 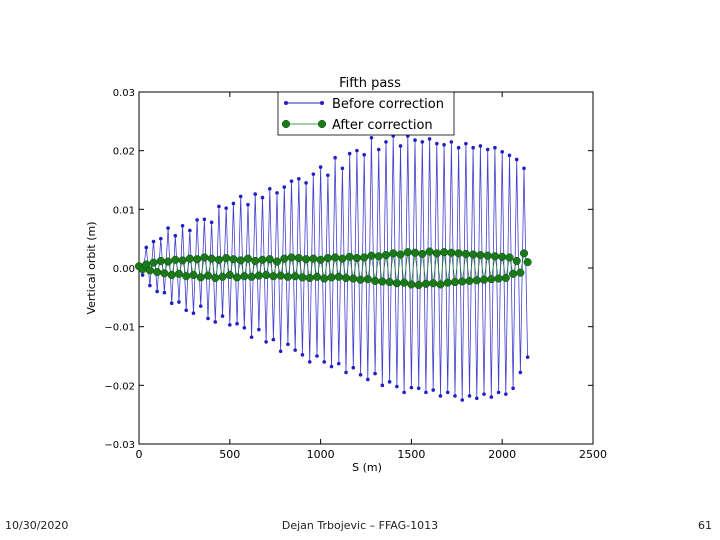 I want to click on x-tick-label: 1000, so click(x=321, y=454).